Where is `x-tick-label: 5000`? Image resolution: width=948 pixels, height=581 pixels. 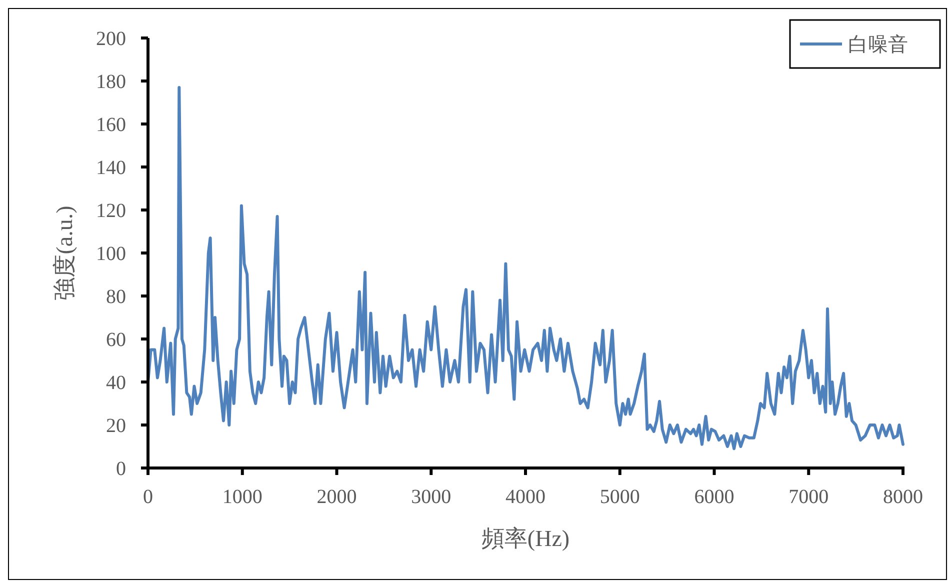
x-tick-label: 5000 is located at coordinates (620, 497).